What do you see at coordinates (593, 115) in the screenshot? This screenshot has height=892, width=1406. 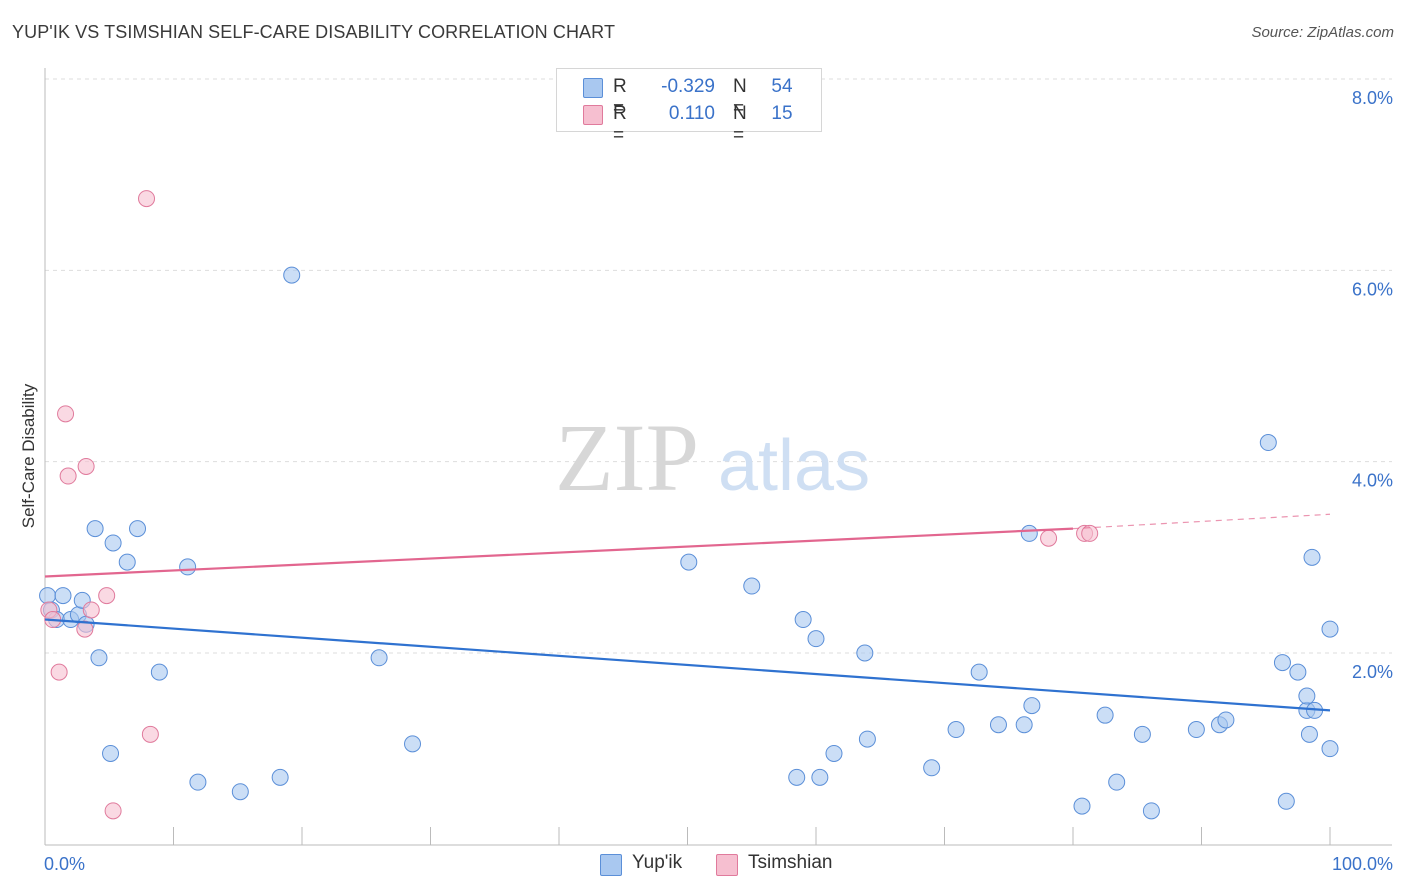 I see `tsimshian-swatch` at bounding box center [593, 115].